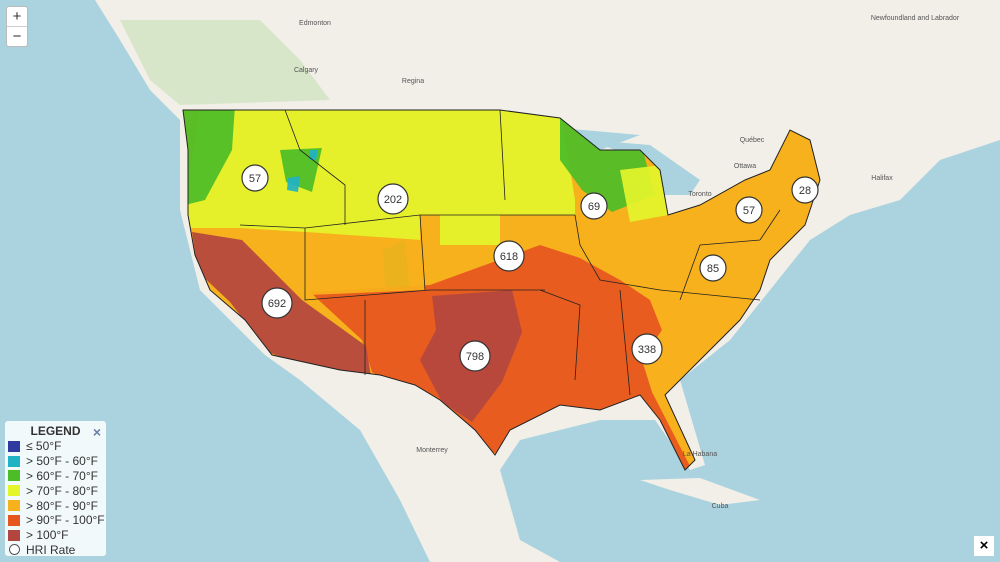 The height and width of the screenshot is (562, 1000). I want to click on place-label: Halifax, so click(882, 178).